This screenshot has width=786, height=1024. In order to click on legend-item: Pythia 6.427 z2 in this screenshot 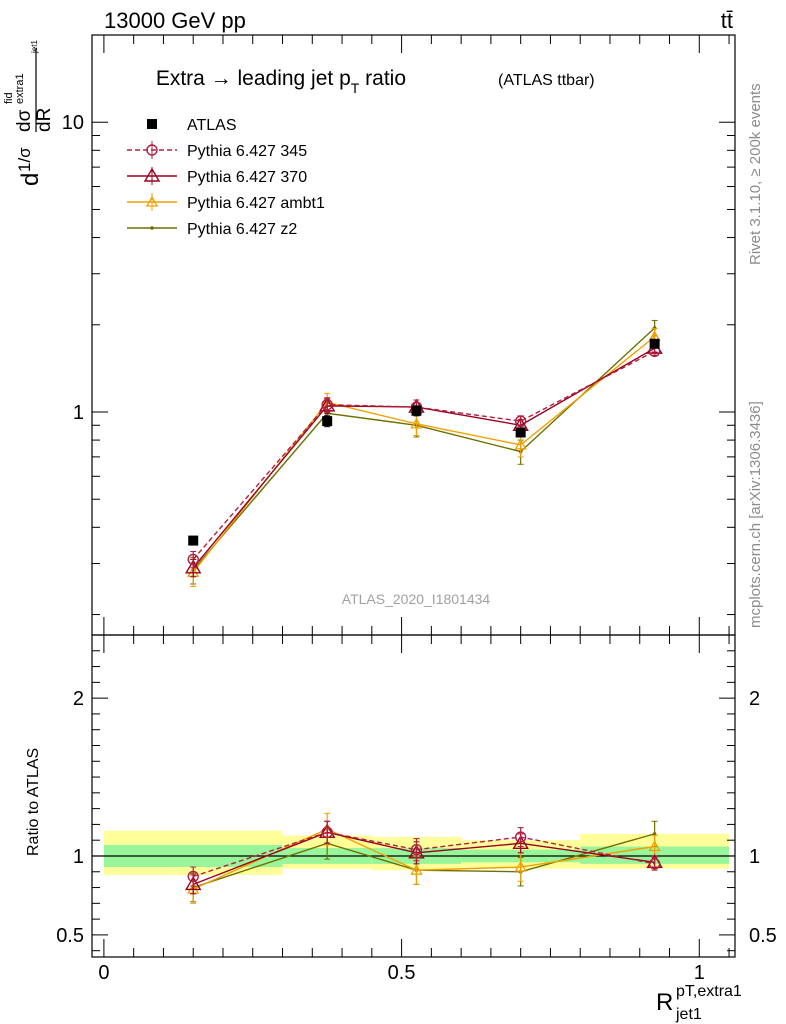, I will do `click(212, 229)`.